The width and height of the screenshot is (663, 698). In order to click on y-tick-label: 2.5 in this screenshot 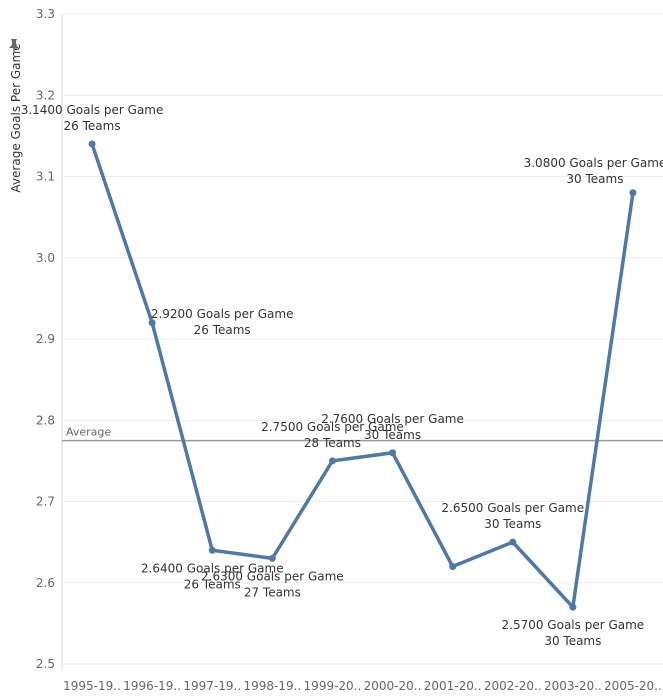, I will do `click(45, 664)`.